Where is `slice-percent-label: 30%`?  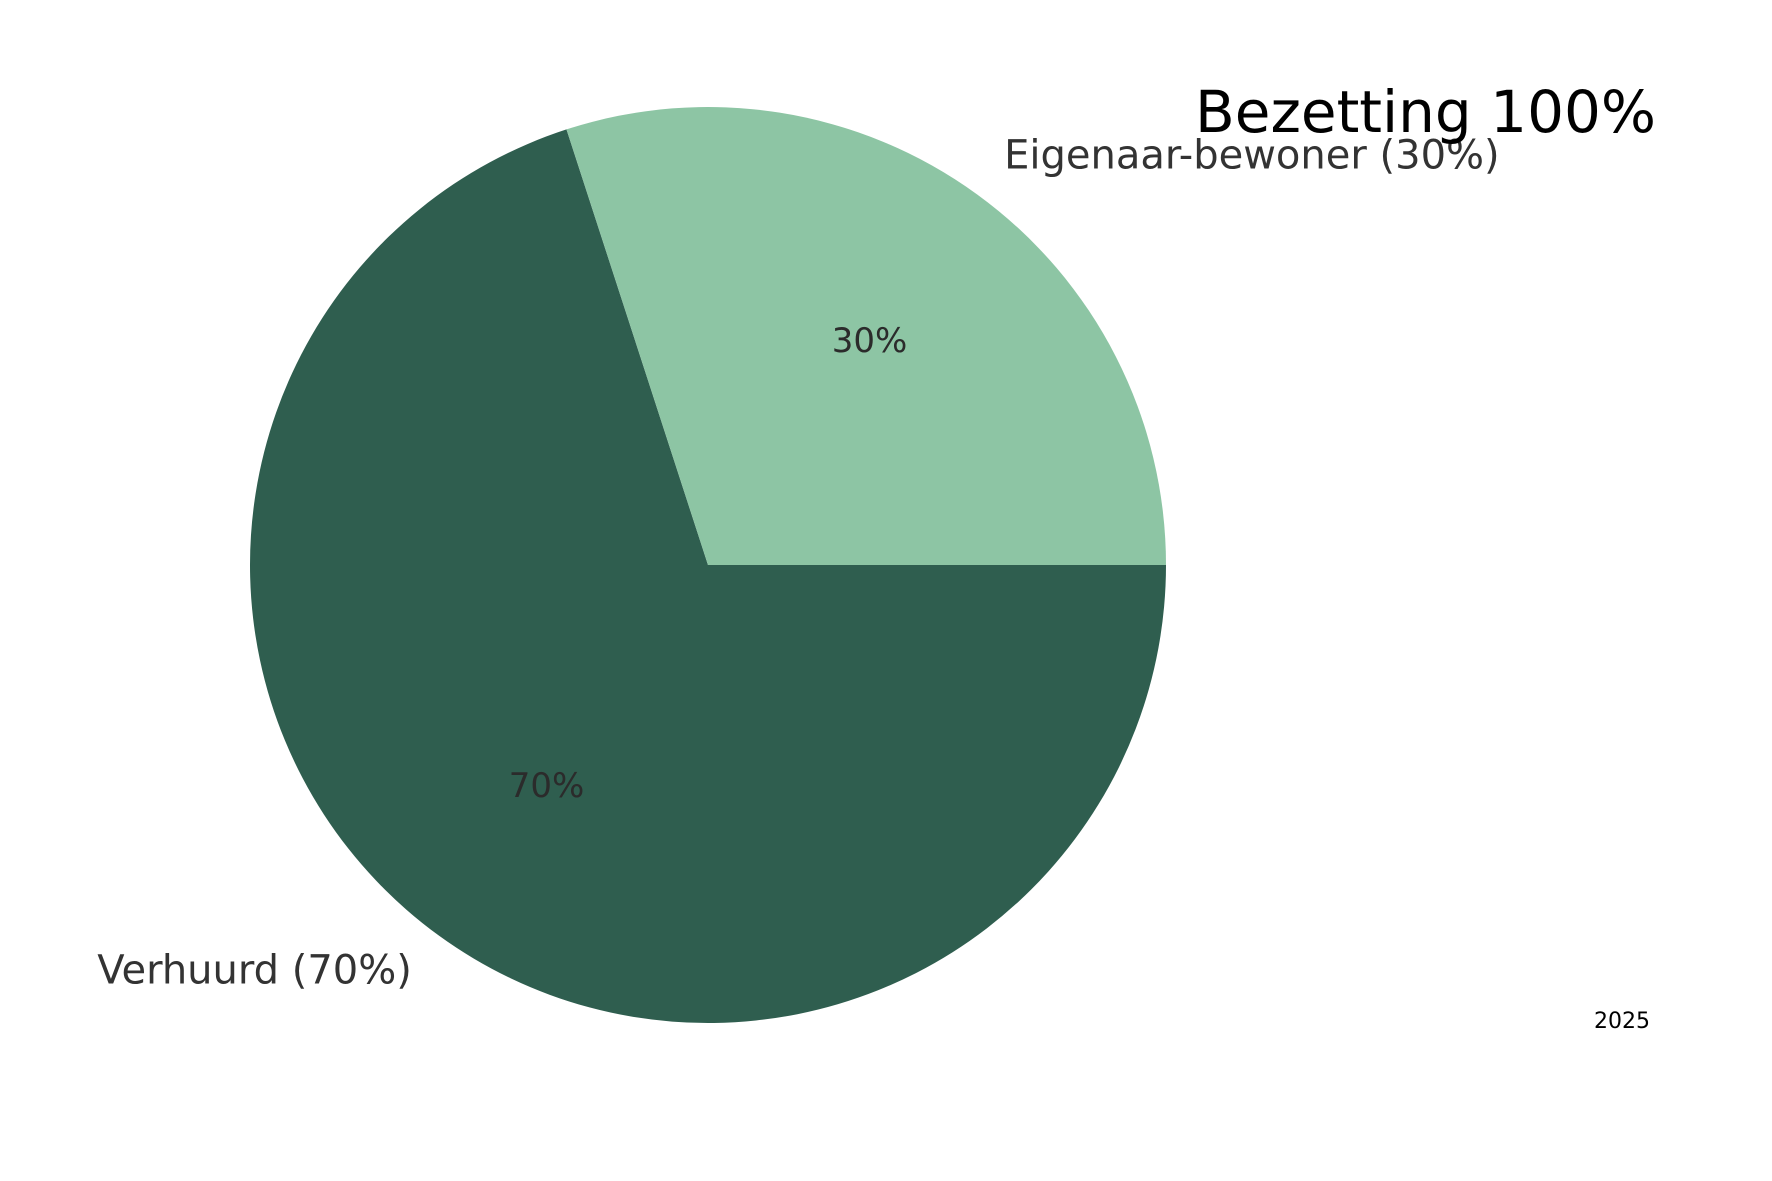
slice-percent-label: 30% is located at coordinates (870, 341).